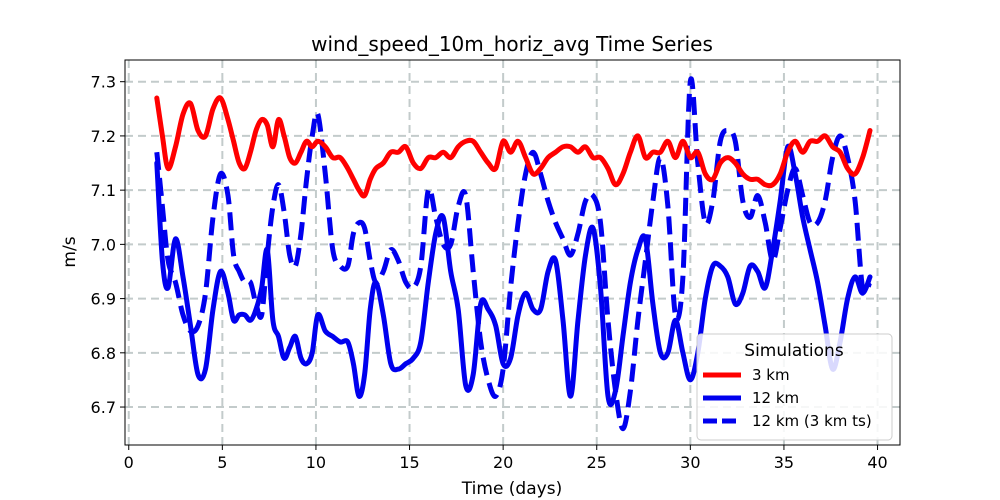 The width and height of the screenshot is (1000, 500). What do you see at coordinates (103, 353) in the screenshot?
I see `y-tick-label: 6.8` at bounding box center [103, 353].